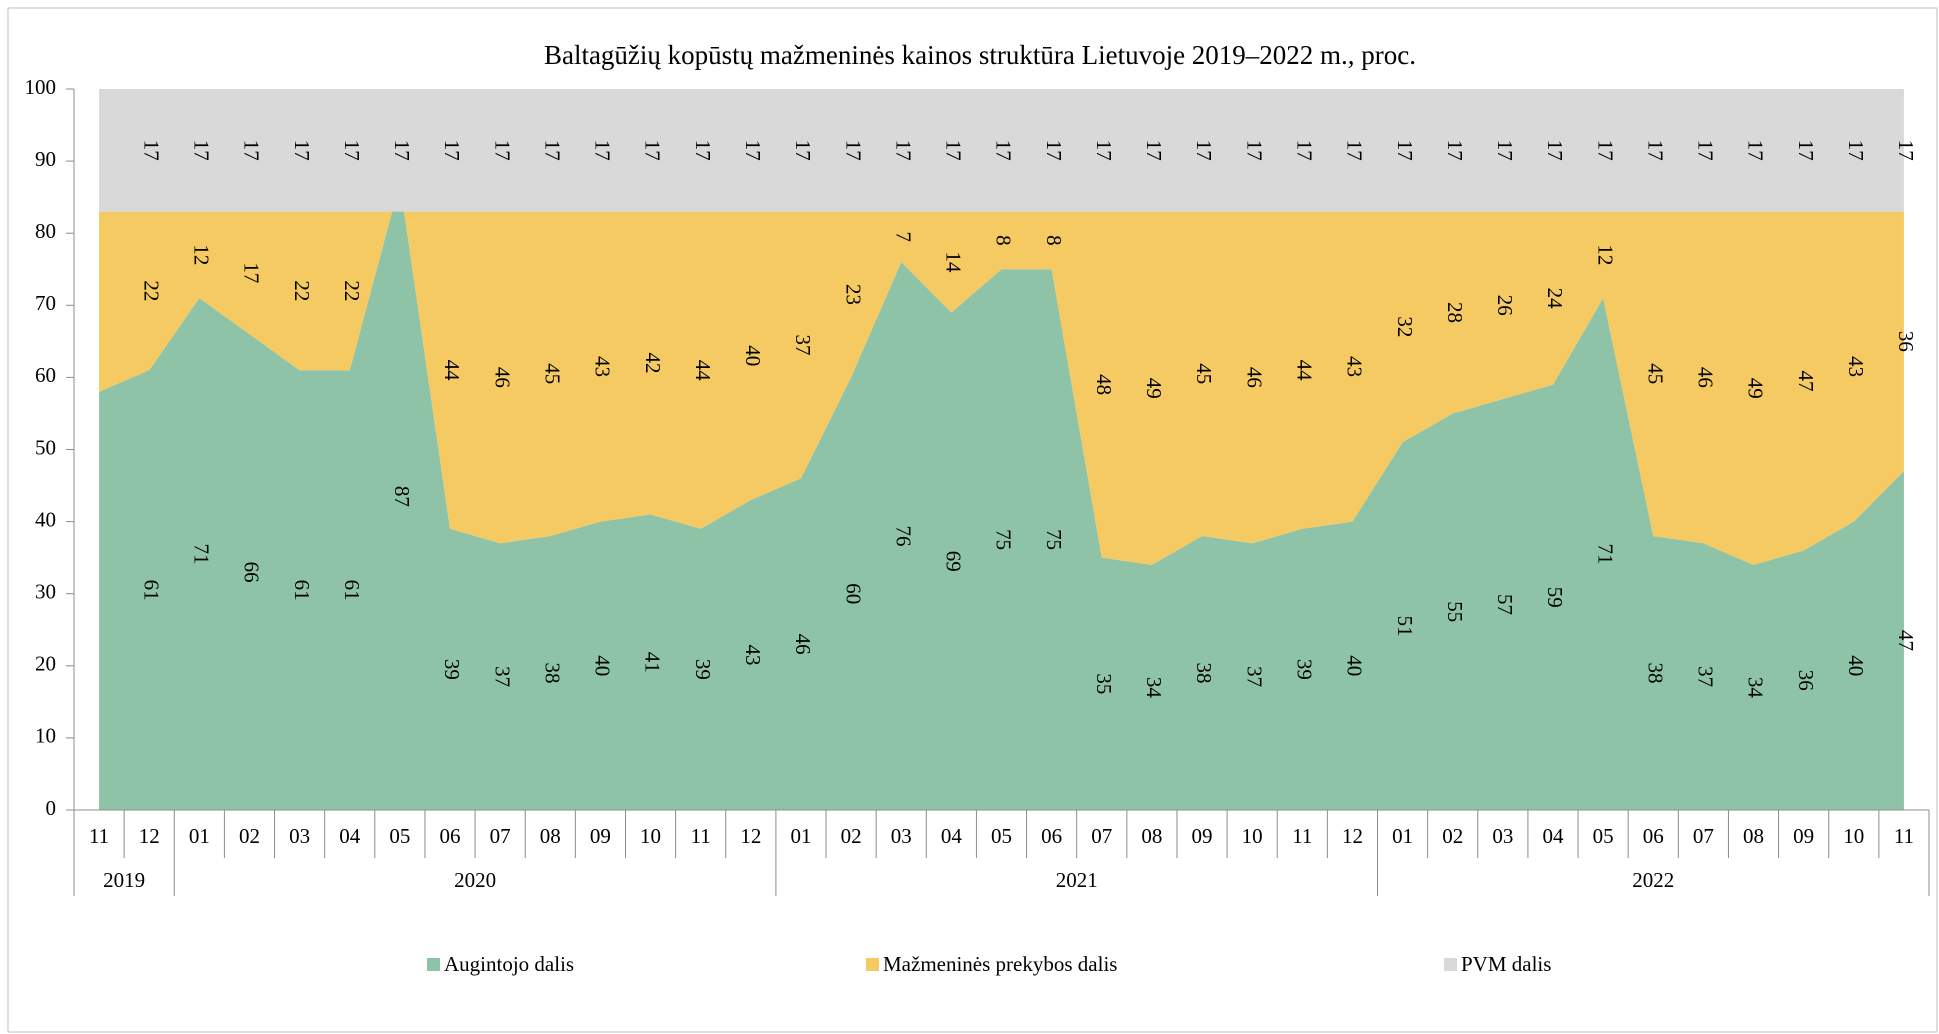  I want to click on data-label: 60, so click(853, 593).